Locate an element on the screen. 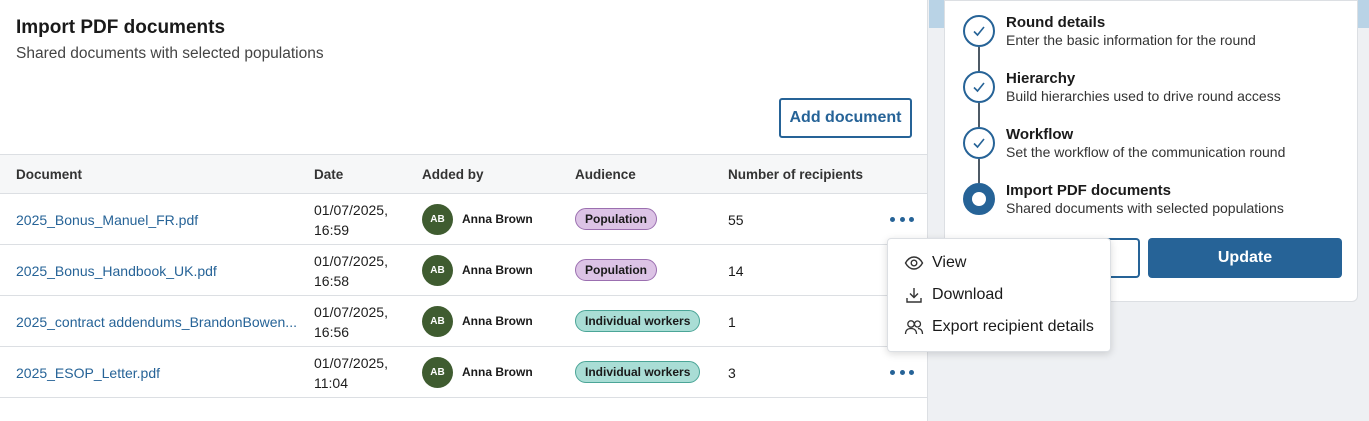 The width and height of the screenshot is (1369, 421). recipients-count: 14 is located at coordinates (736, 271).